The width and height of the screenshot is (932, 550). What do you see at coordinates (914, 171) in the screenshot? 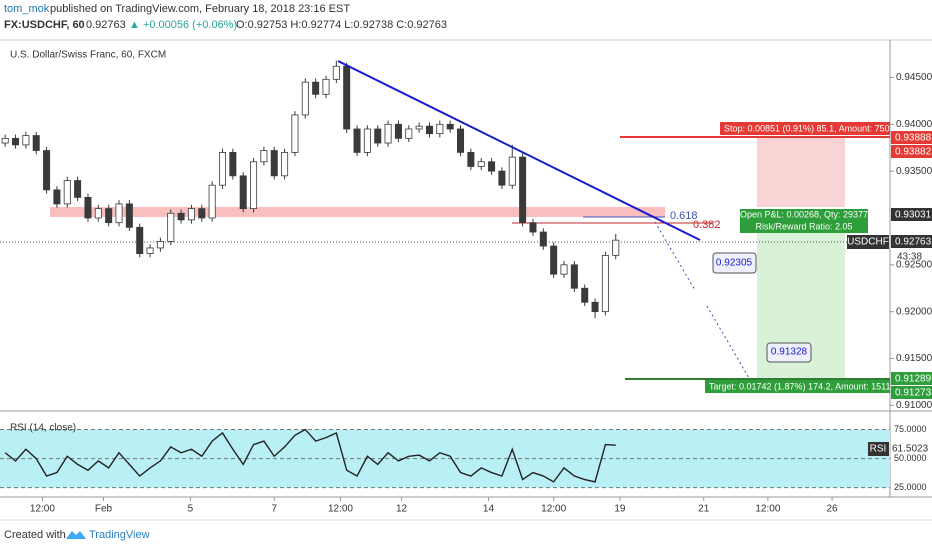
I see `y-tick-label: 0.93500` at bounding box center [914, 171].